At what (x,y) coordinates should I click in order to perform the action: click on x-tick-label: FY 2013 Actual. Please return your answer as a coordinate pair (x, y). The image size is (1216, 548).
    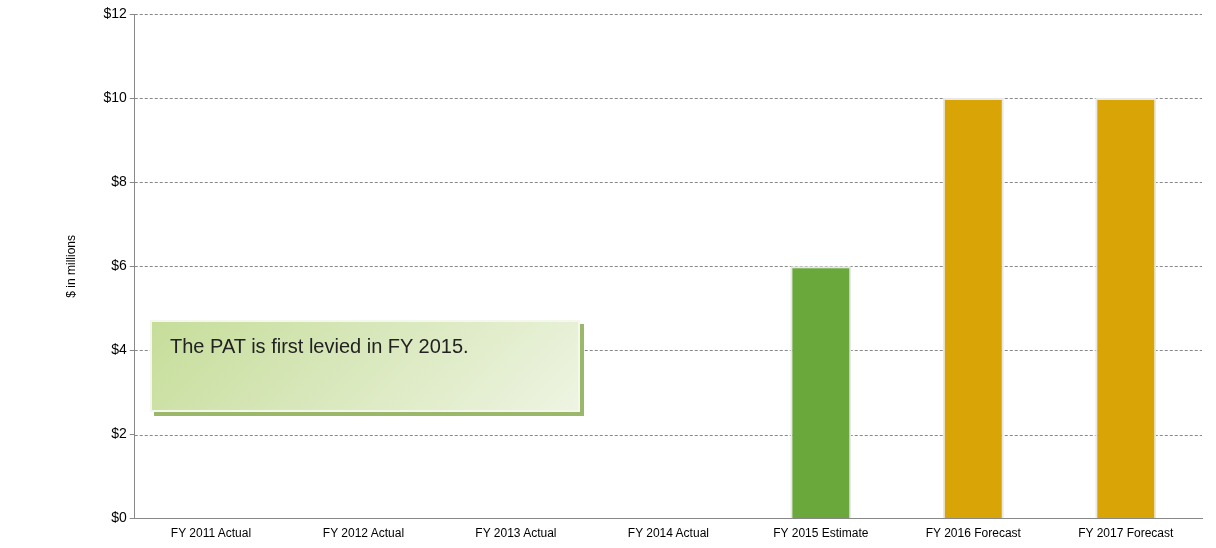
    Looking at the image, I should click on (516, 533).